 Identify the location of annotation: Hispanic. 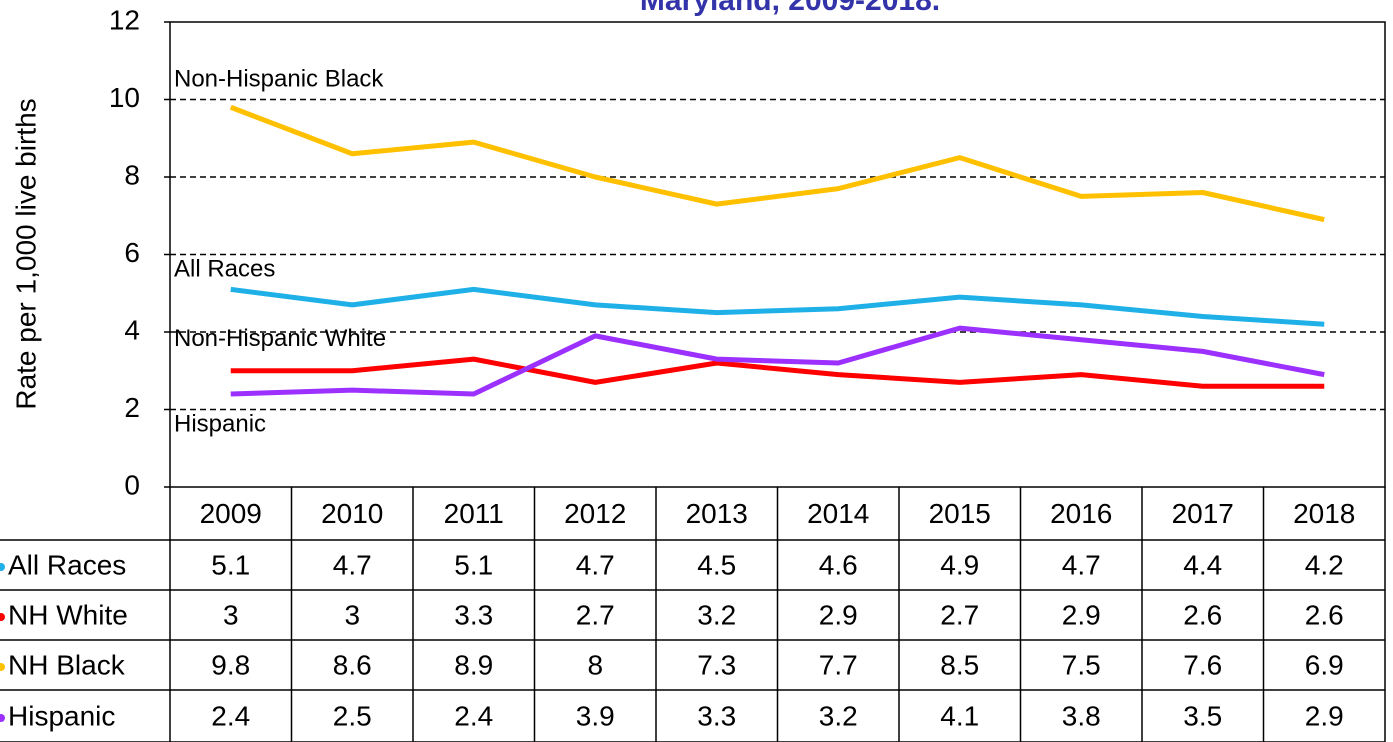
(220, 423).